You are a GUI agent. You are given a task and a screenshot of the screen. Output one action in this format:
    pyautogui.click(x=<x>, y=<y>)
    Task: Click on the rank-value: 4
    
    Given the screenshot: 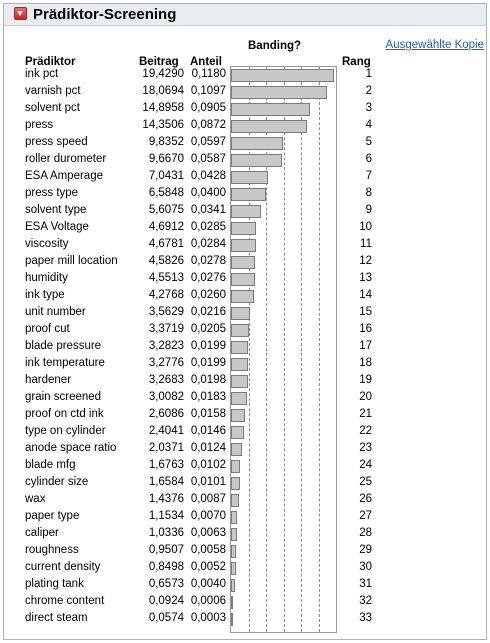 What is the action you would take?
    pyautogui.click(x=368, y=125)
    